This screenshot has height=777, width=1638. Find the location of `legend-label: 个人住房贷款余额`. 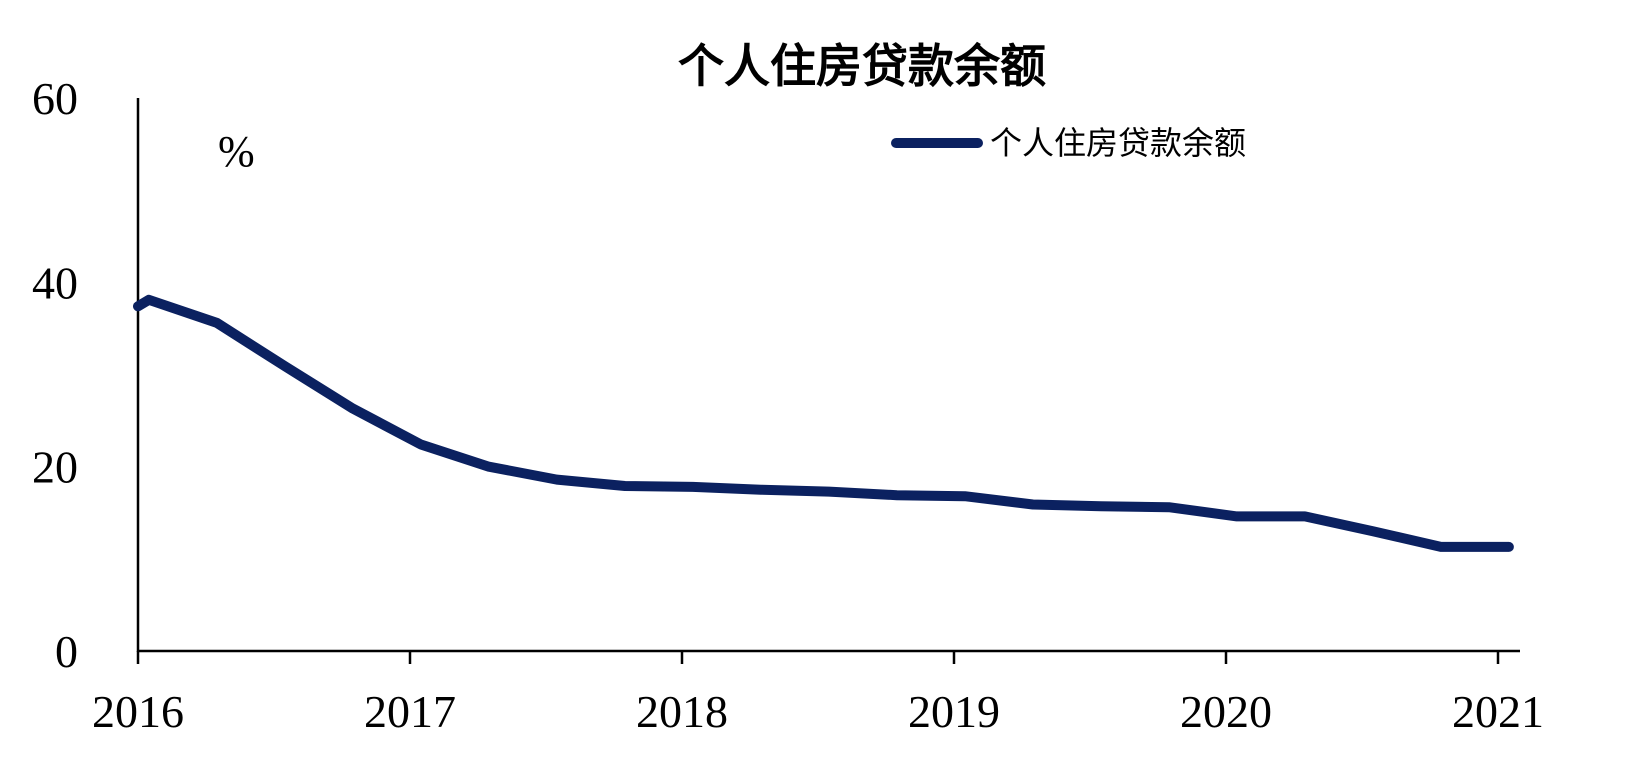

legend-label: 个人住房贷款余额 is located at coordinates (1118, 143).